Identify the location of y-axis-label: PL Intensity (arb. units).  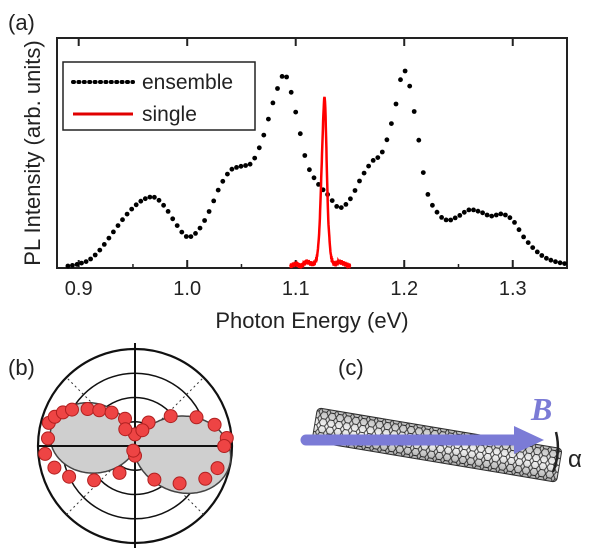
(32, 152).